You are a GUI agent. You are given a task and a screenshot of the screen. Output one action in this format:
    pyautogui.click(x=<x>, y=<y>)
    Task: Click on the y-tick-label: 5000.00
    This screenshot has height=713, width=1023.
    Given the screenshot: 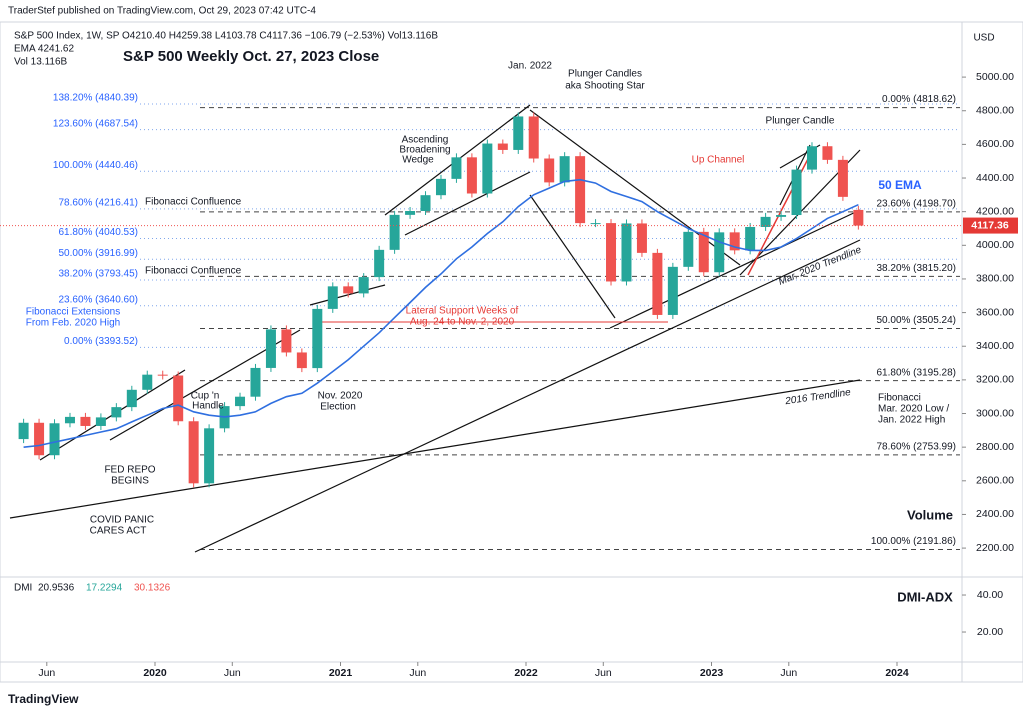 What is the action you would take?
    pyautogui.click(x=995, y=77)
    